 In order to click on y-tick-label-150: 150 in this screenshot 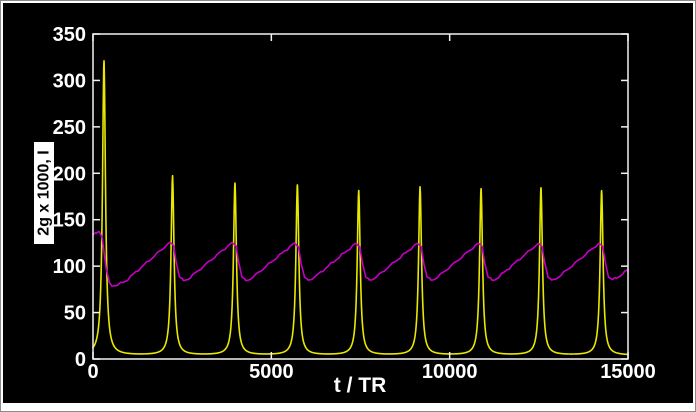, I will do `click(69, 221)`.